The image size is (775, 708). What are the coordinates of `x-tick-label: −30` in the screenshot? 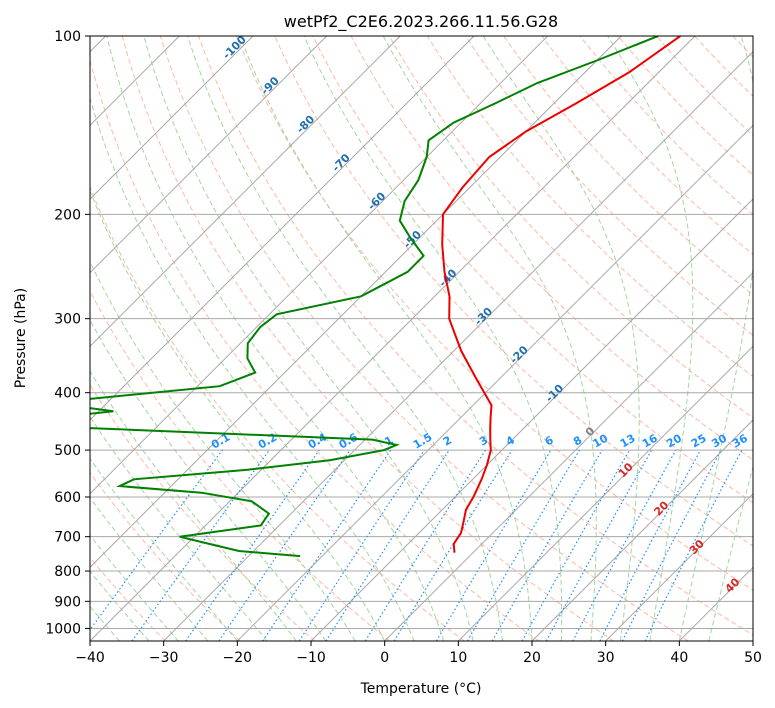 It's located at (164, 658).